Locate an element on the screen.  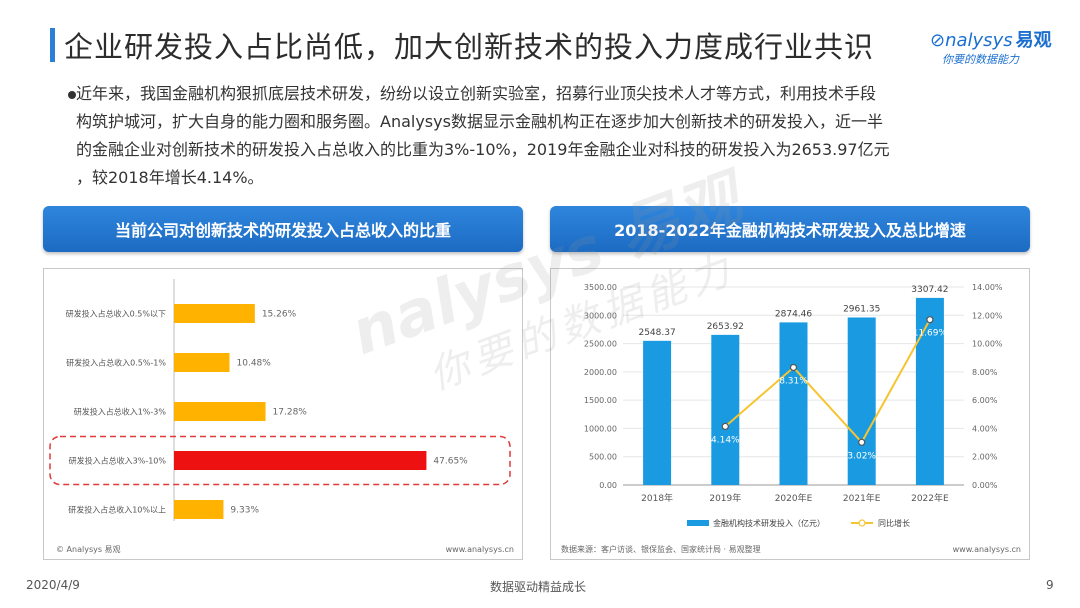
category-label: 研发投入占总收入10%以上 is located at coordinates (117, 510).